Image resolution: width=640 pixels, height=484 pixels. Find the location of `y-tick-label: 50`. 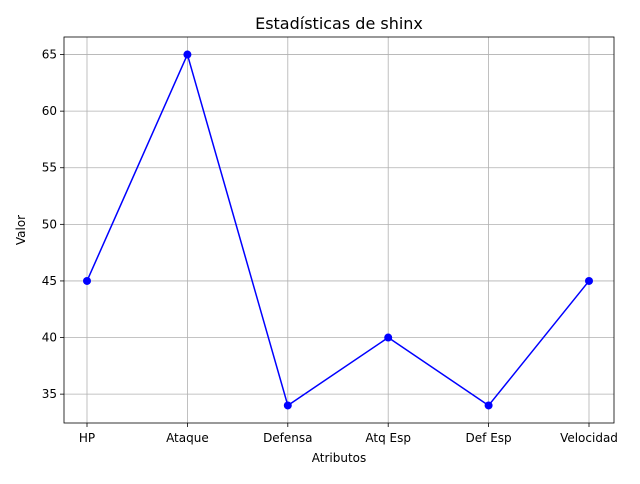

y-tick-label: 50 is located at coordinates (49, 224).